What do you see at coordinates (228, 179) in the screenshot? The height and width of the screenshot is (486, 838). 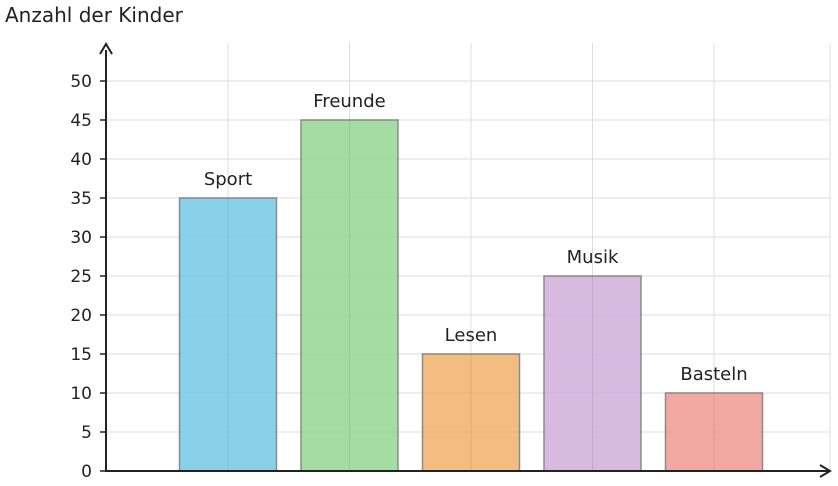 I see `bar-label: Sport` at bounding box center [228, 179].